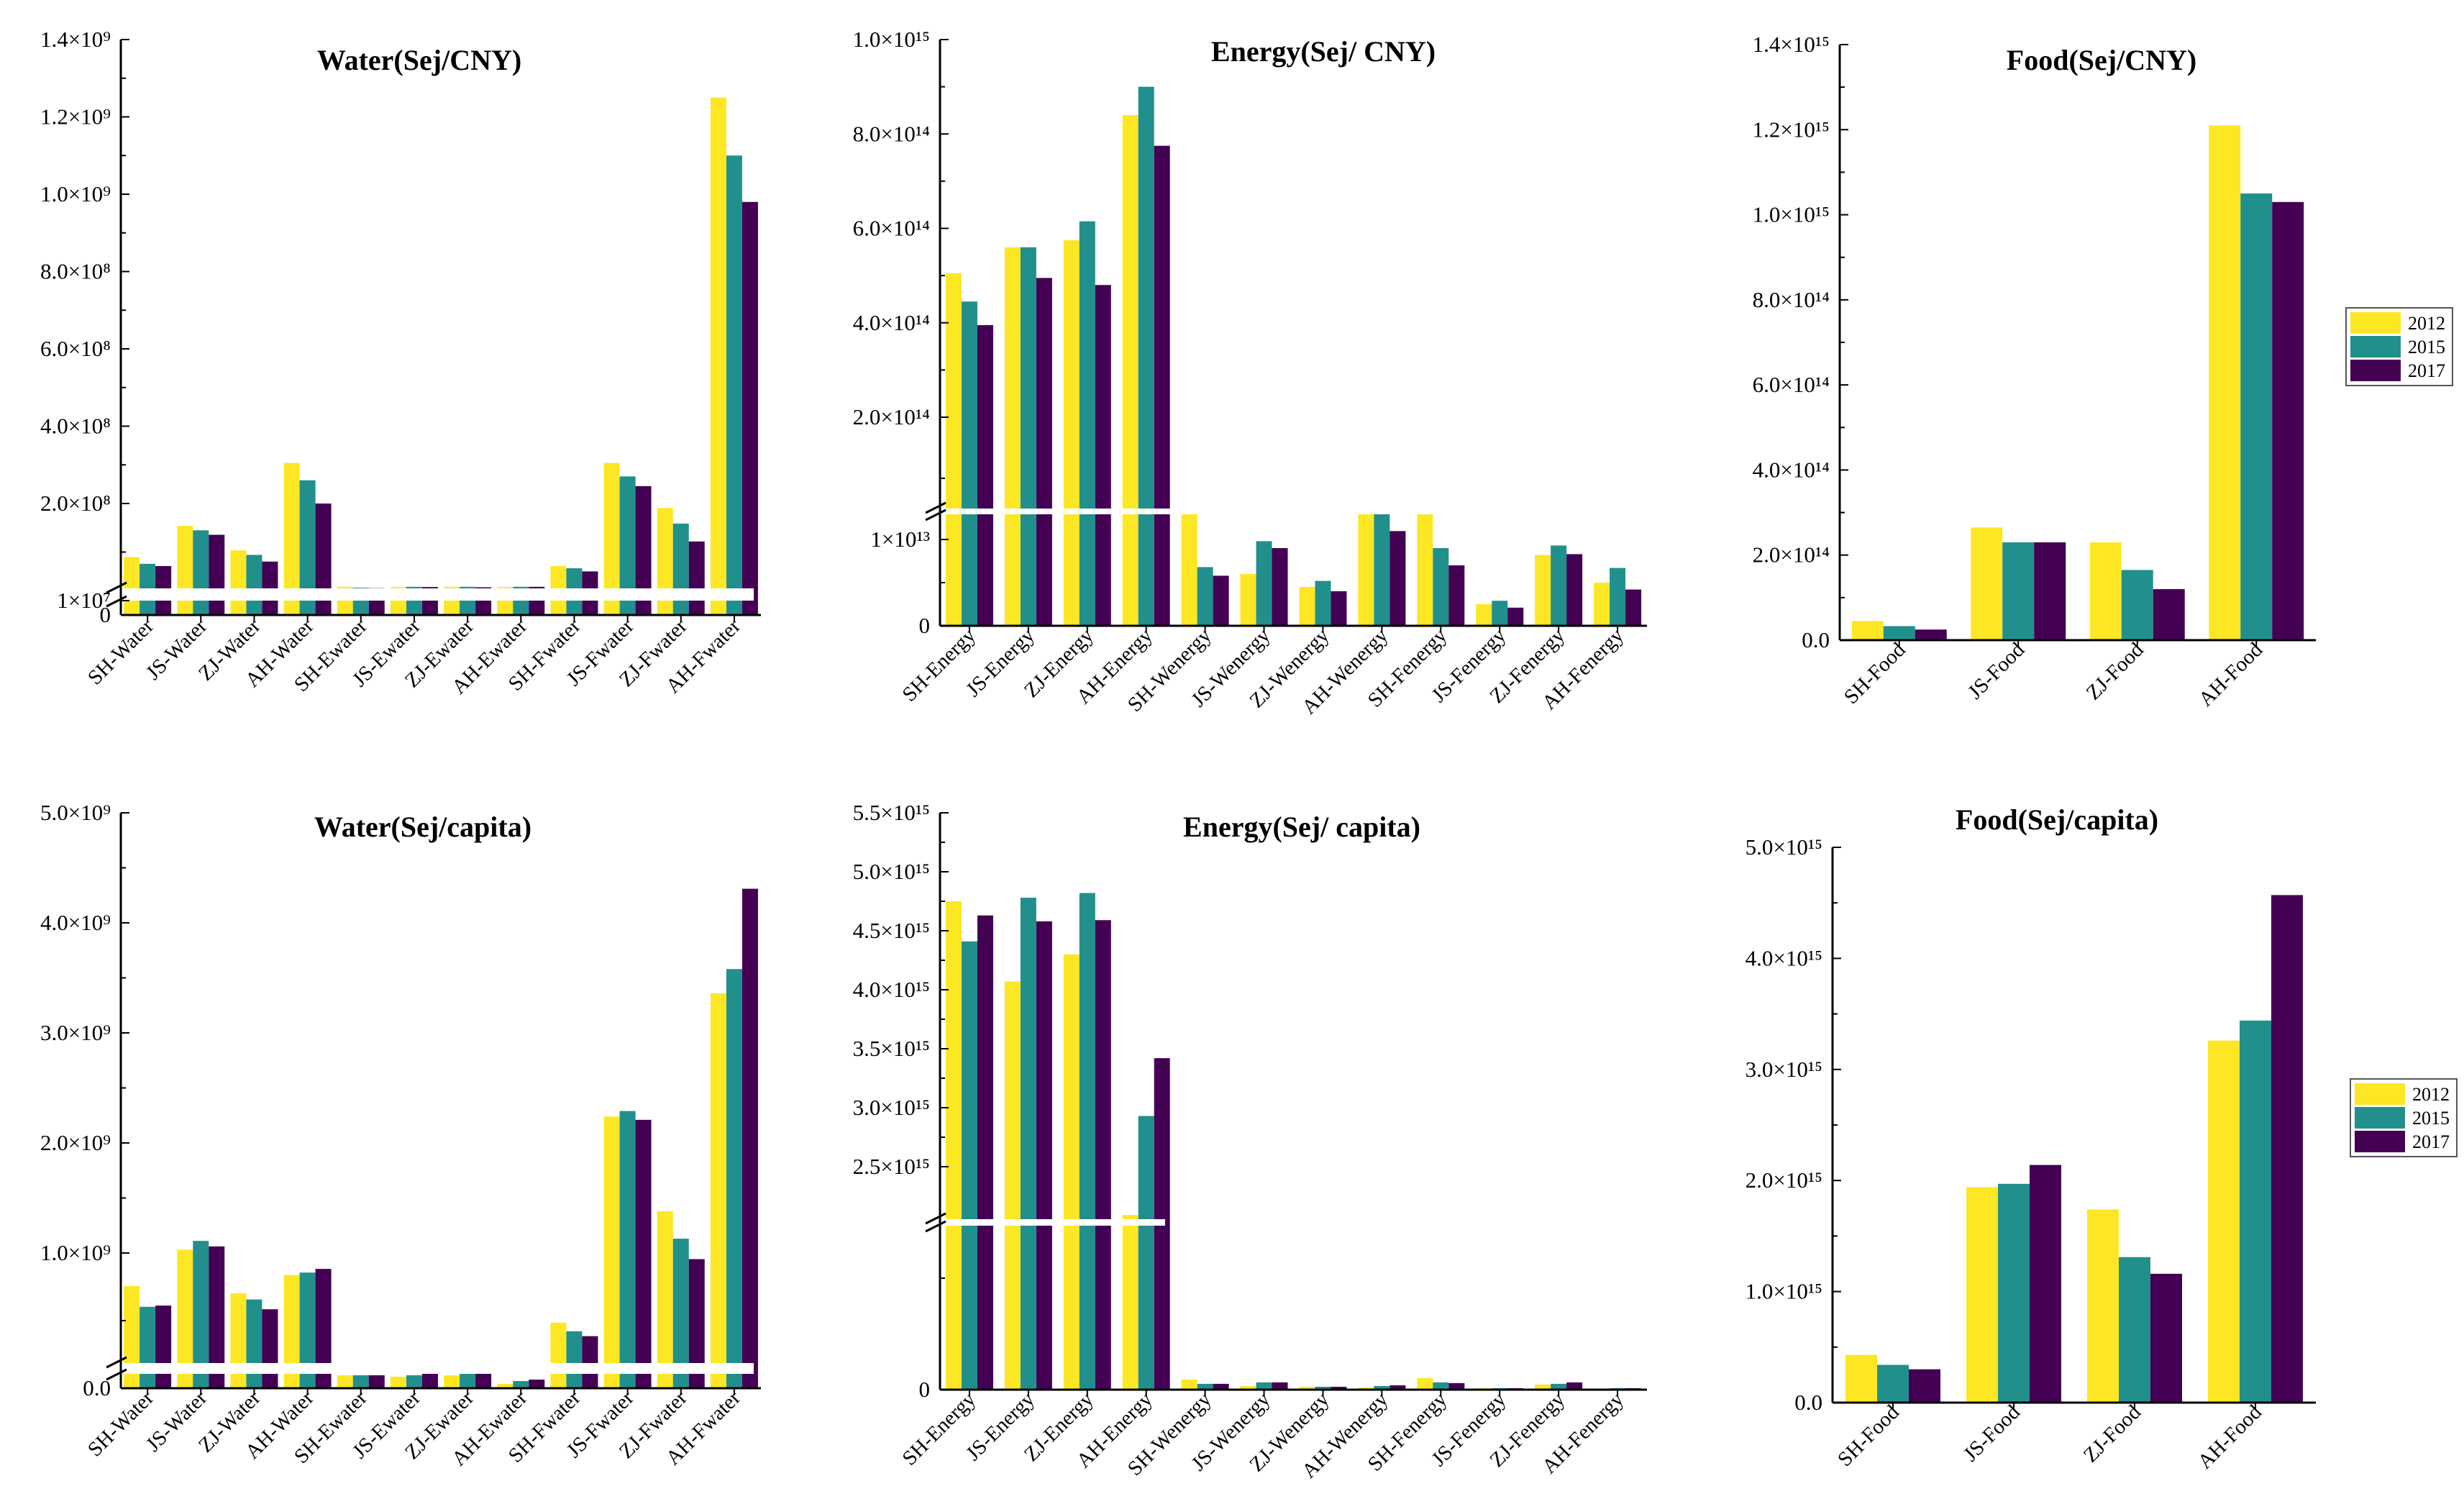 Image resolution: width=2464 pixels, height=1499 pixels. What do you see at coordinates (2018, 591) in the screenshot?
I see `bar-2015-JS-Food` at bounding box center [2018, 591].